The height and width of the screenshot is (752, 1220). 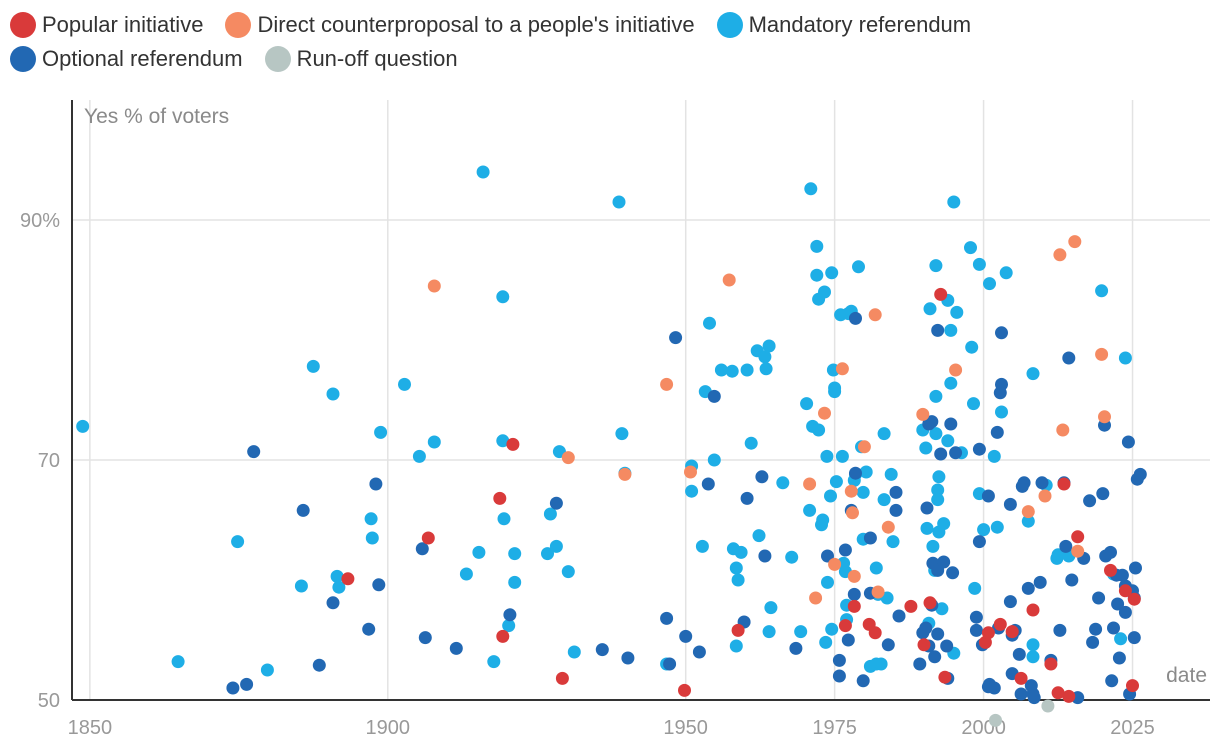 I want to click on legend-item-optional: Optional referendum, so click(x=126, y=59).